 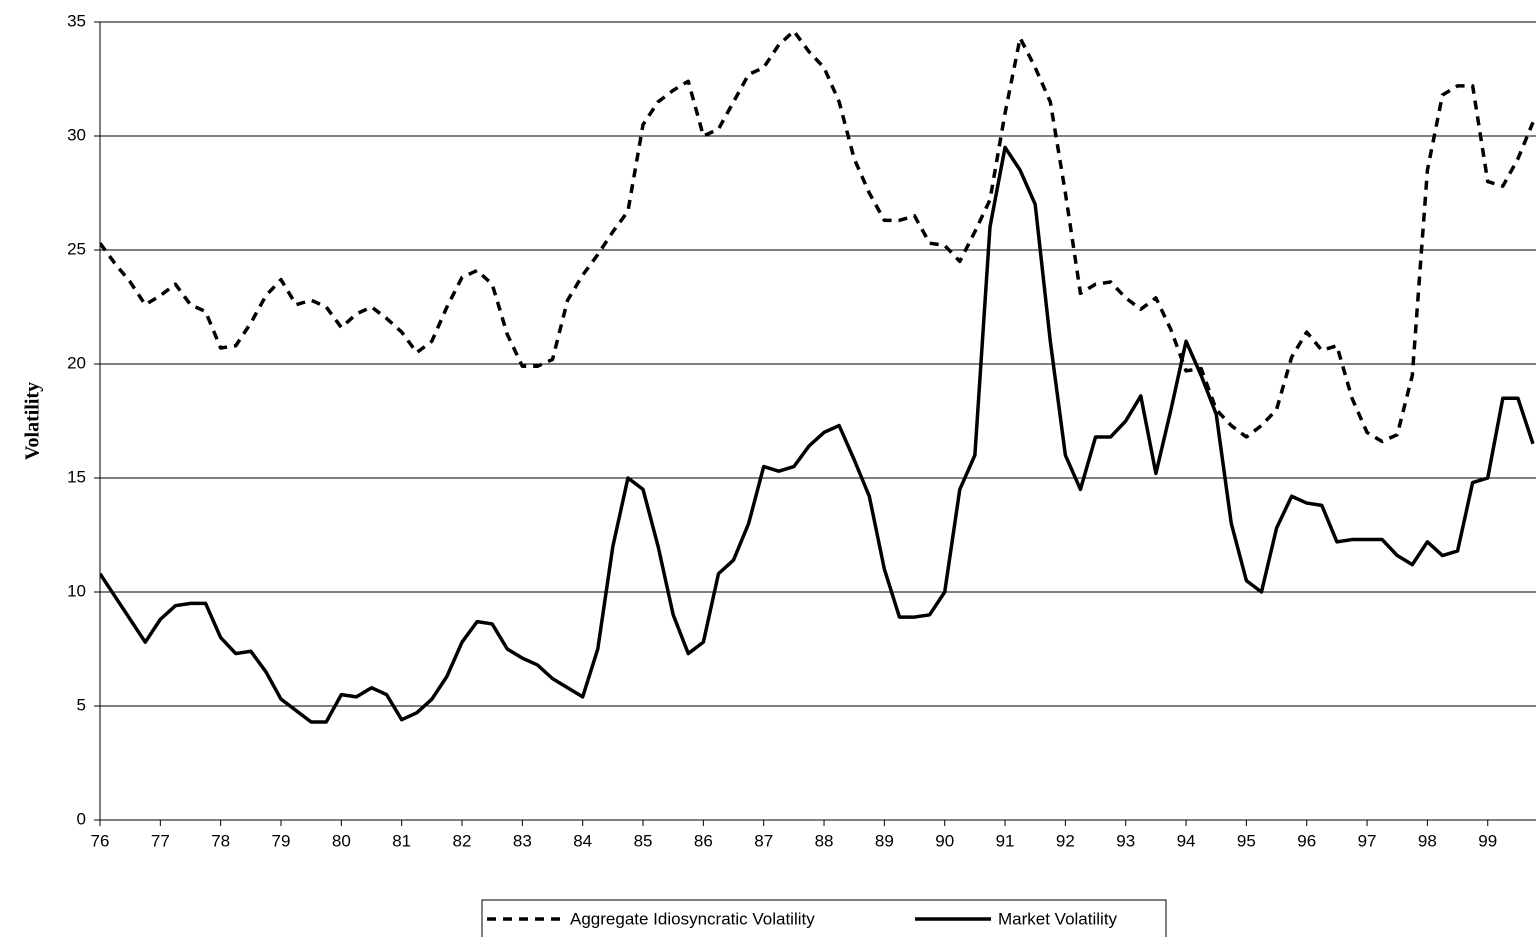 What do you see at coordinates (1487, 840) in the screenshot?
I see `x-tick-label: 99` at bounding box center [1487, 840].